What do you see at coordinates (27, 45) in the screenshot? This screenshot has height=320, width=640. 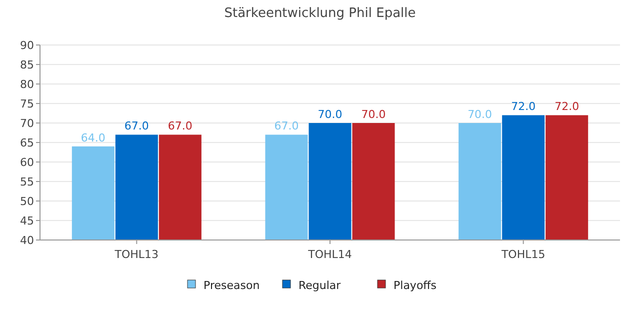 I see `y-tick-label: 90` at bounding box center [27, 45].